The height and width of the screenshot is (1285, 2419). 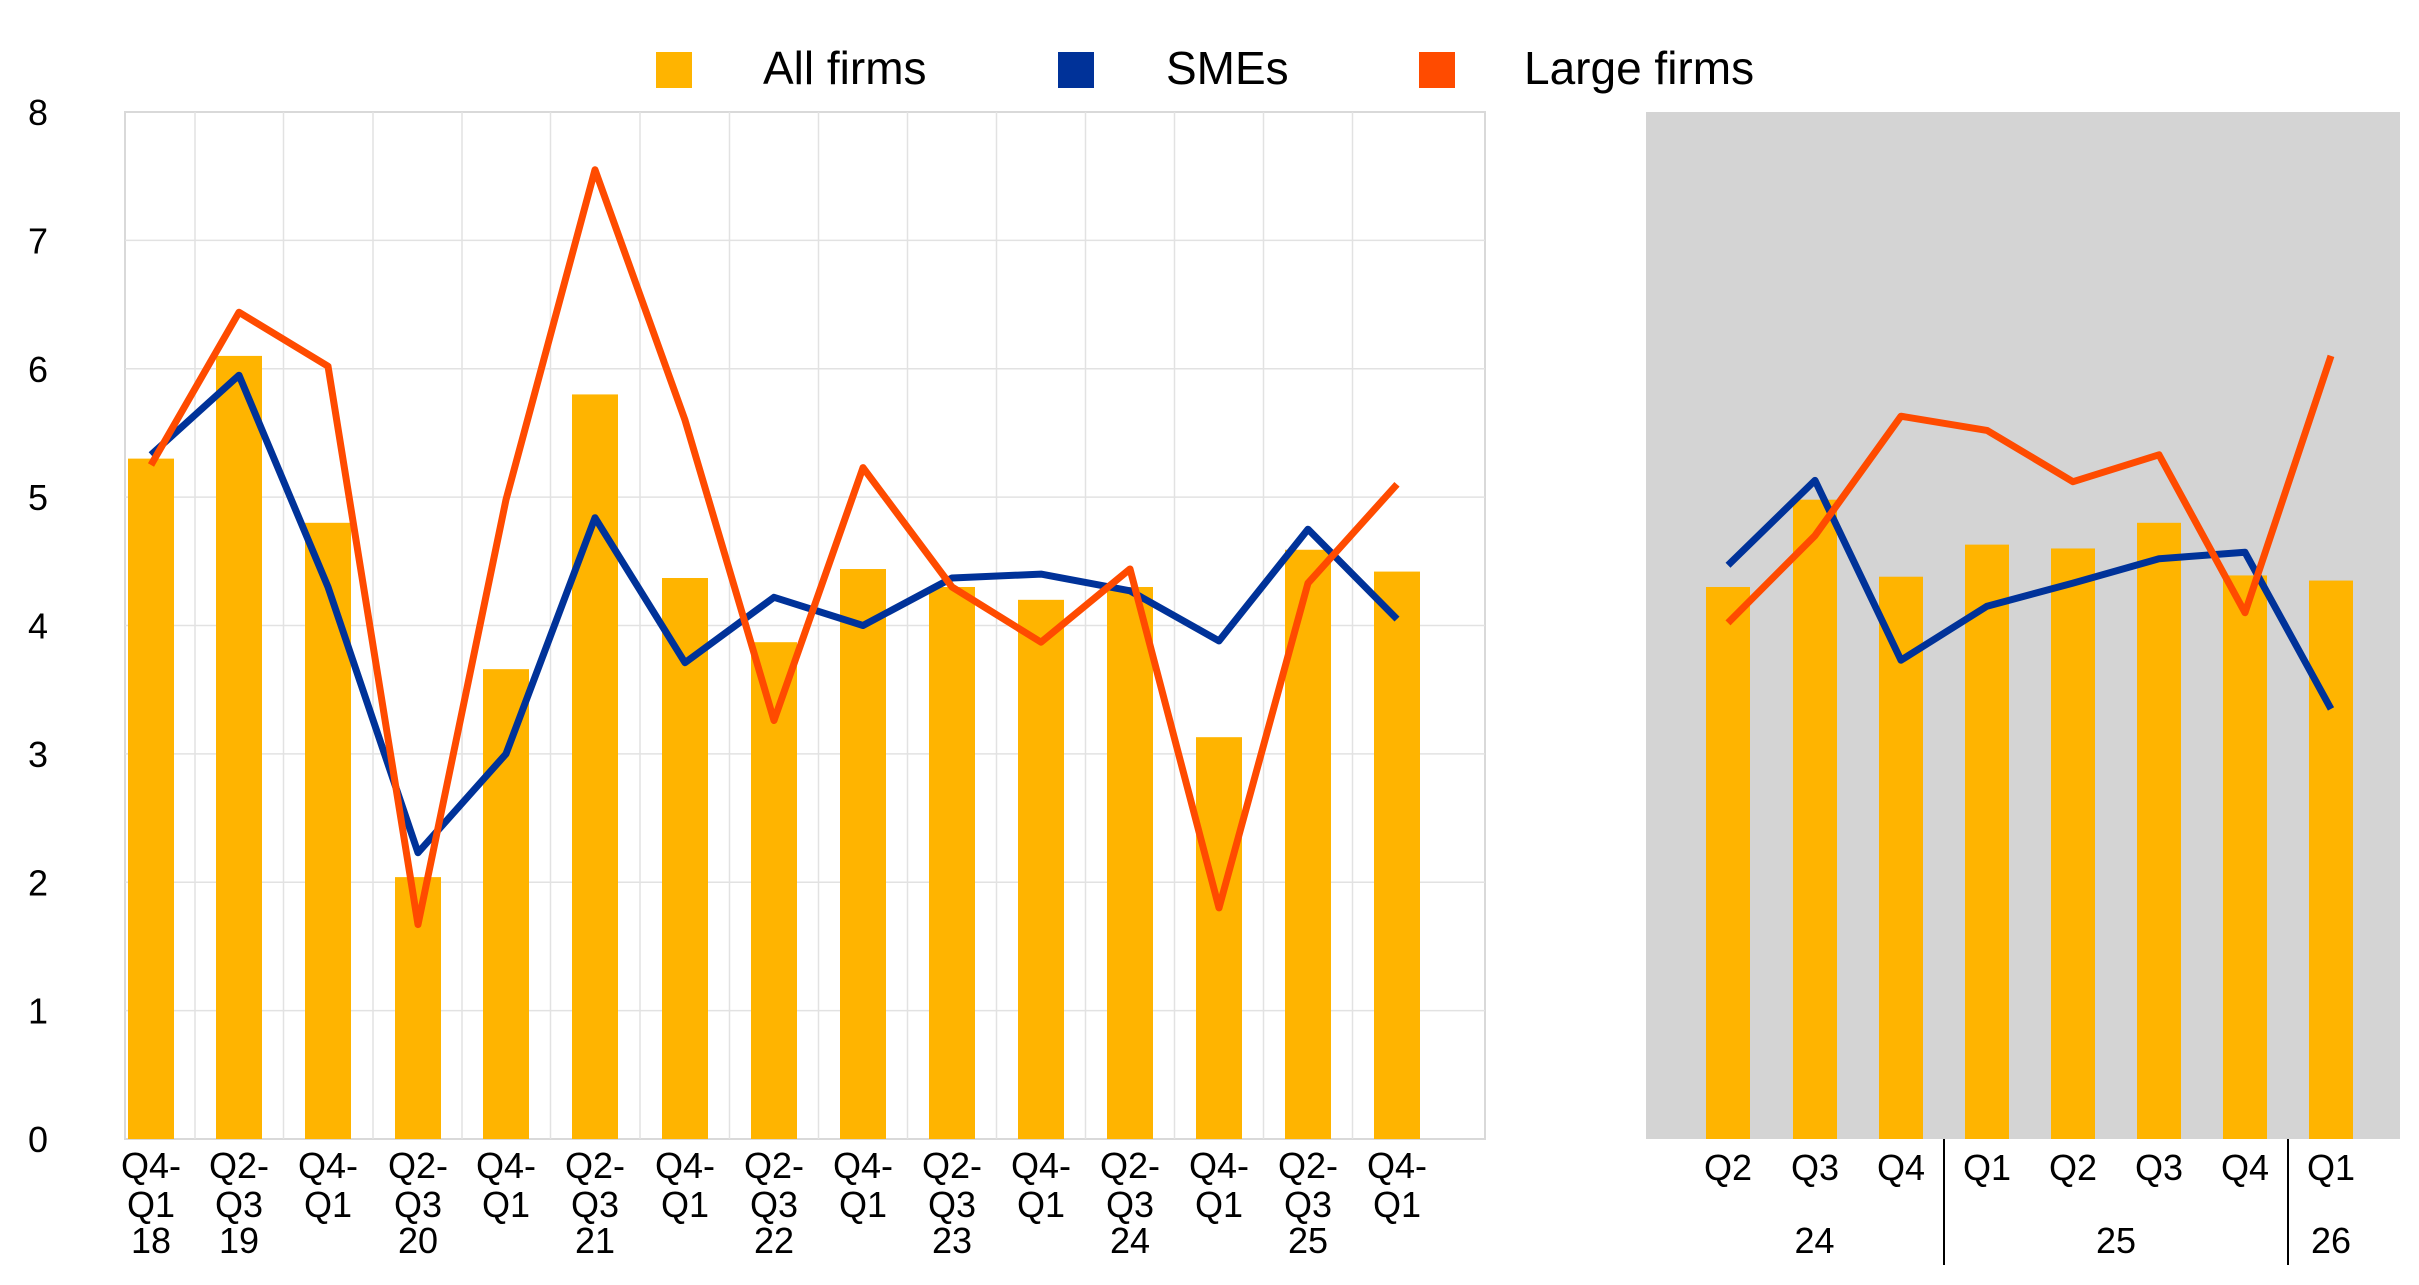 What do you see at coordinates (2030, 490) in the screenshot?
I see `line-large-firms` at bounding box center [2030, 490].